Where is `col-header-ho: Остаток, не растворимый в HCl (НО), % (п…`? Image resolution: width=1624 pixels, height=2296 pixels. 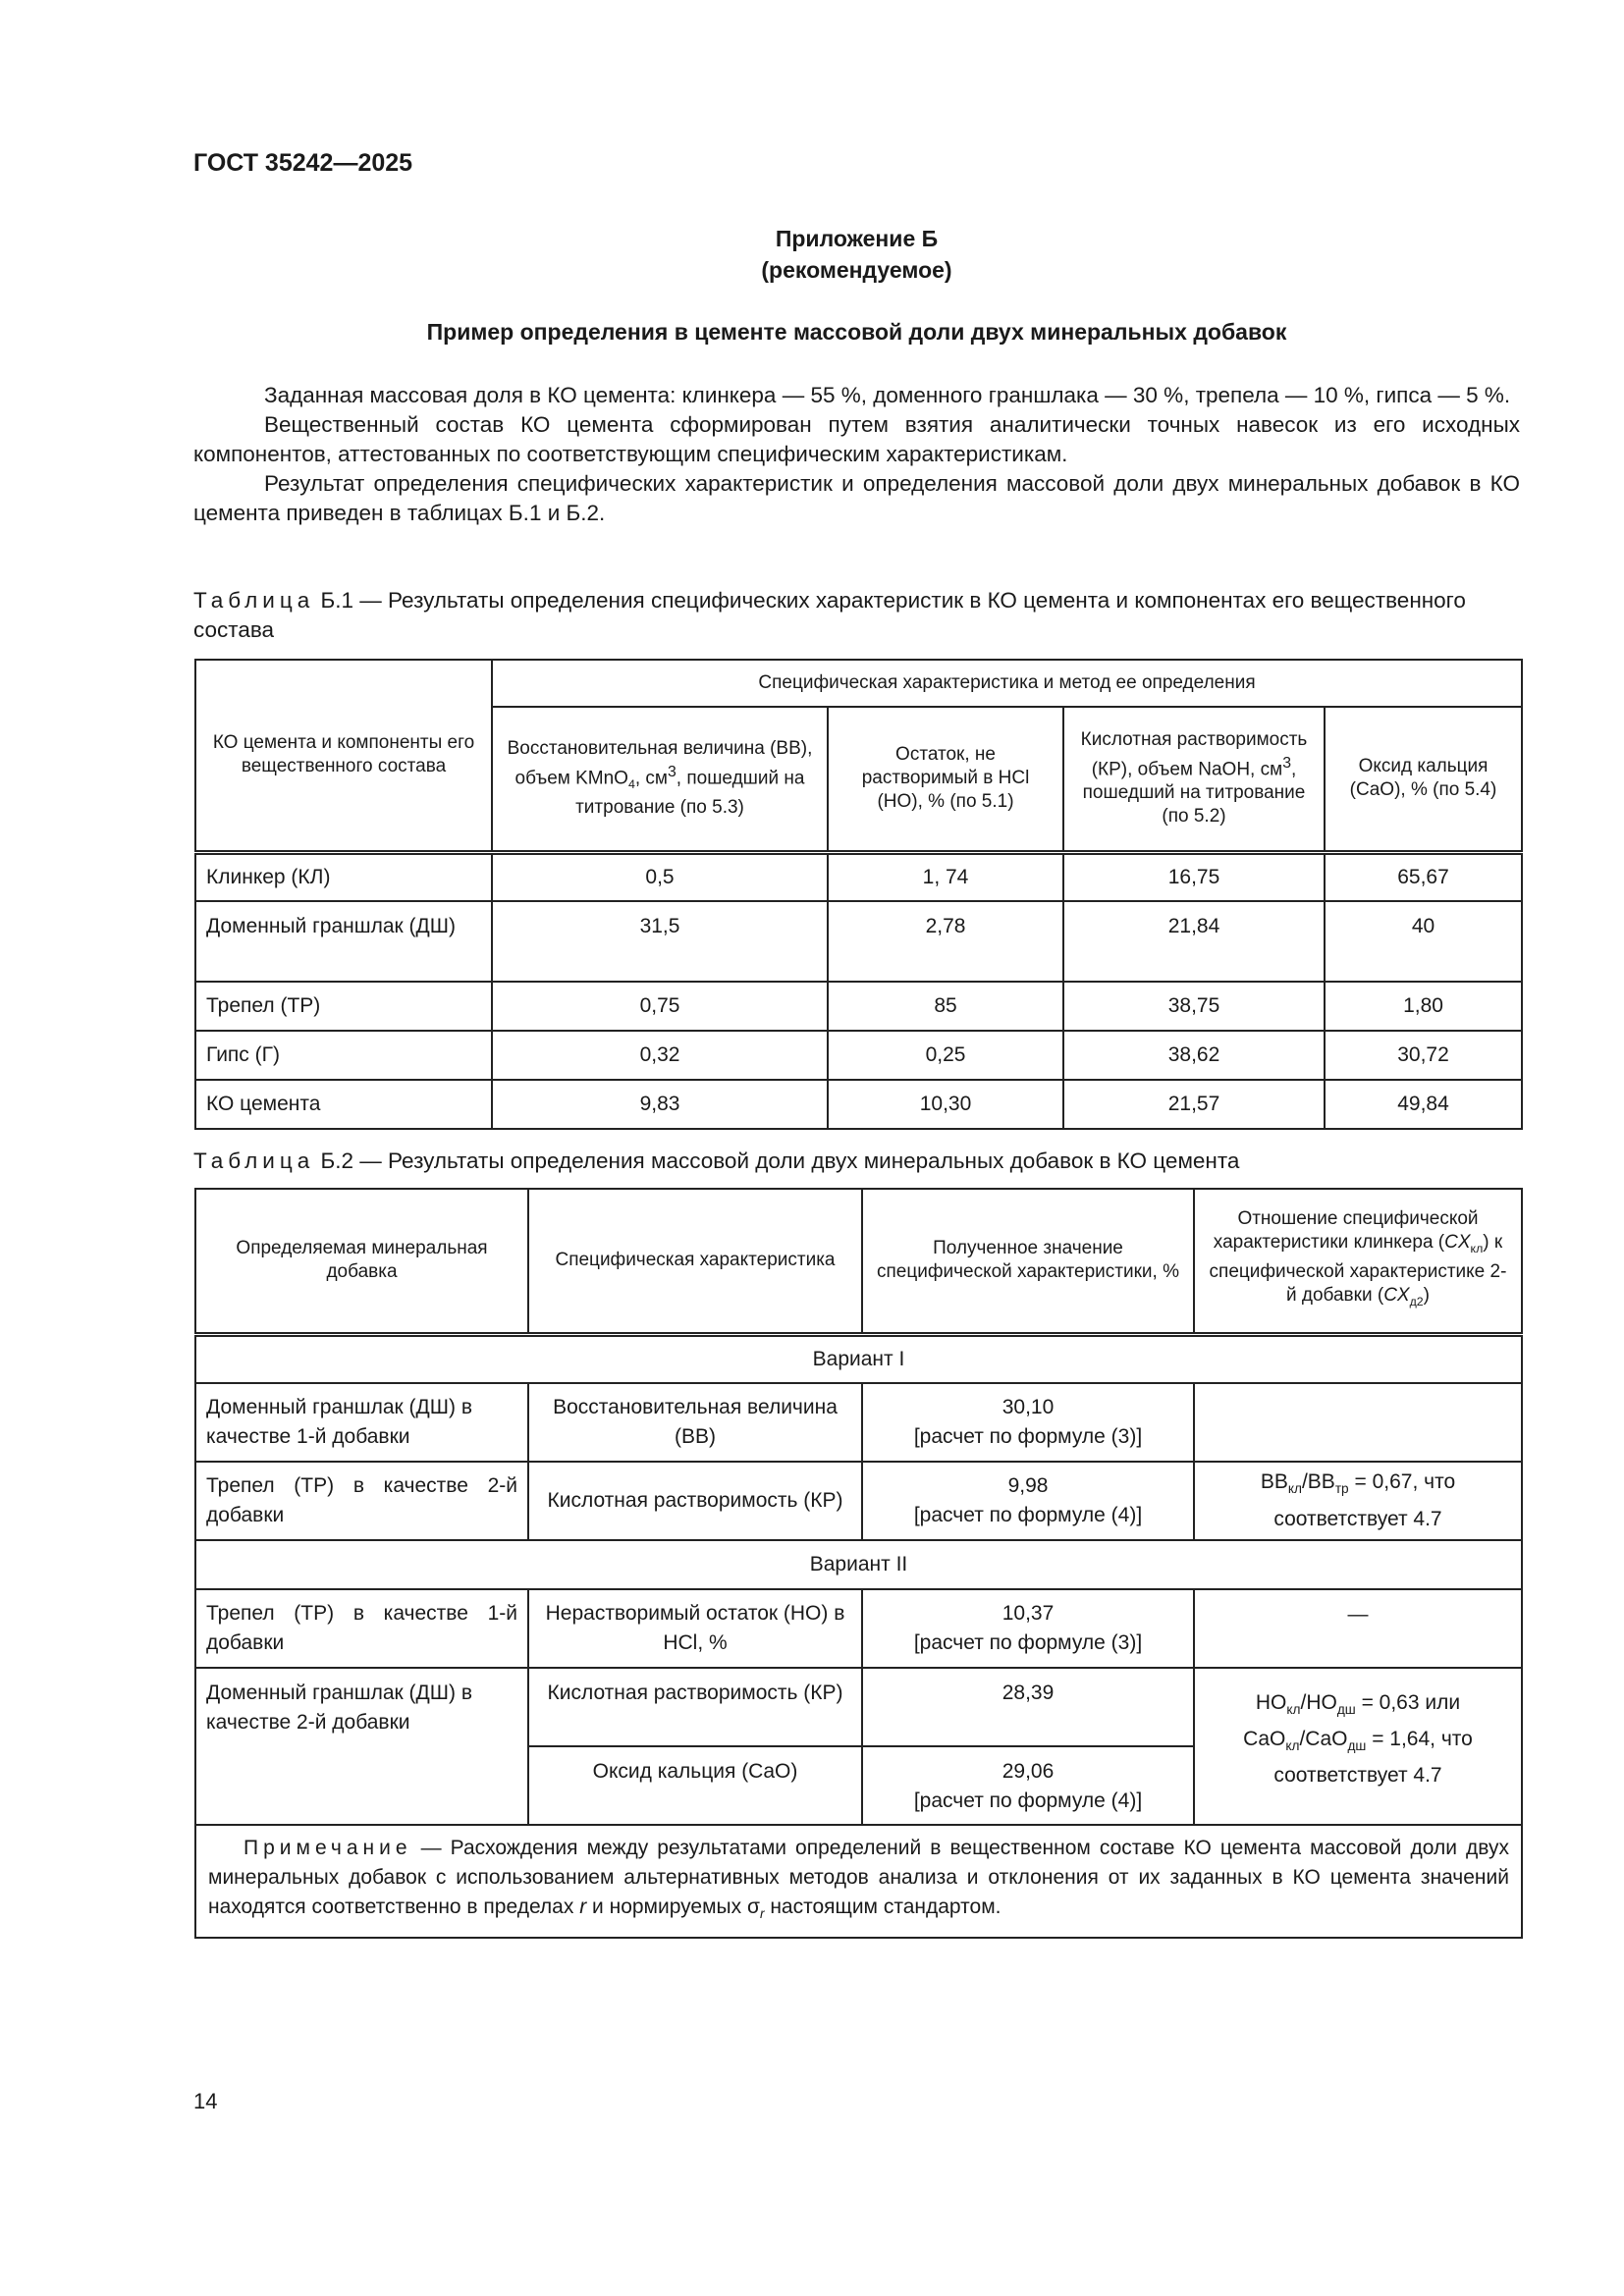 col-header-ho: Остаток, не растворимый в HCl (НО), % (п… is located at coordinates (945, 779).